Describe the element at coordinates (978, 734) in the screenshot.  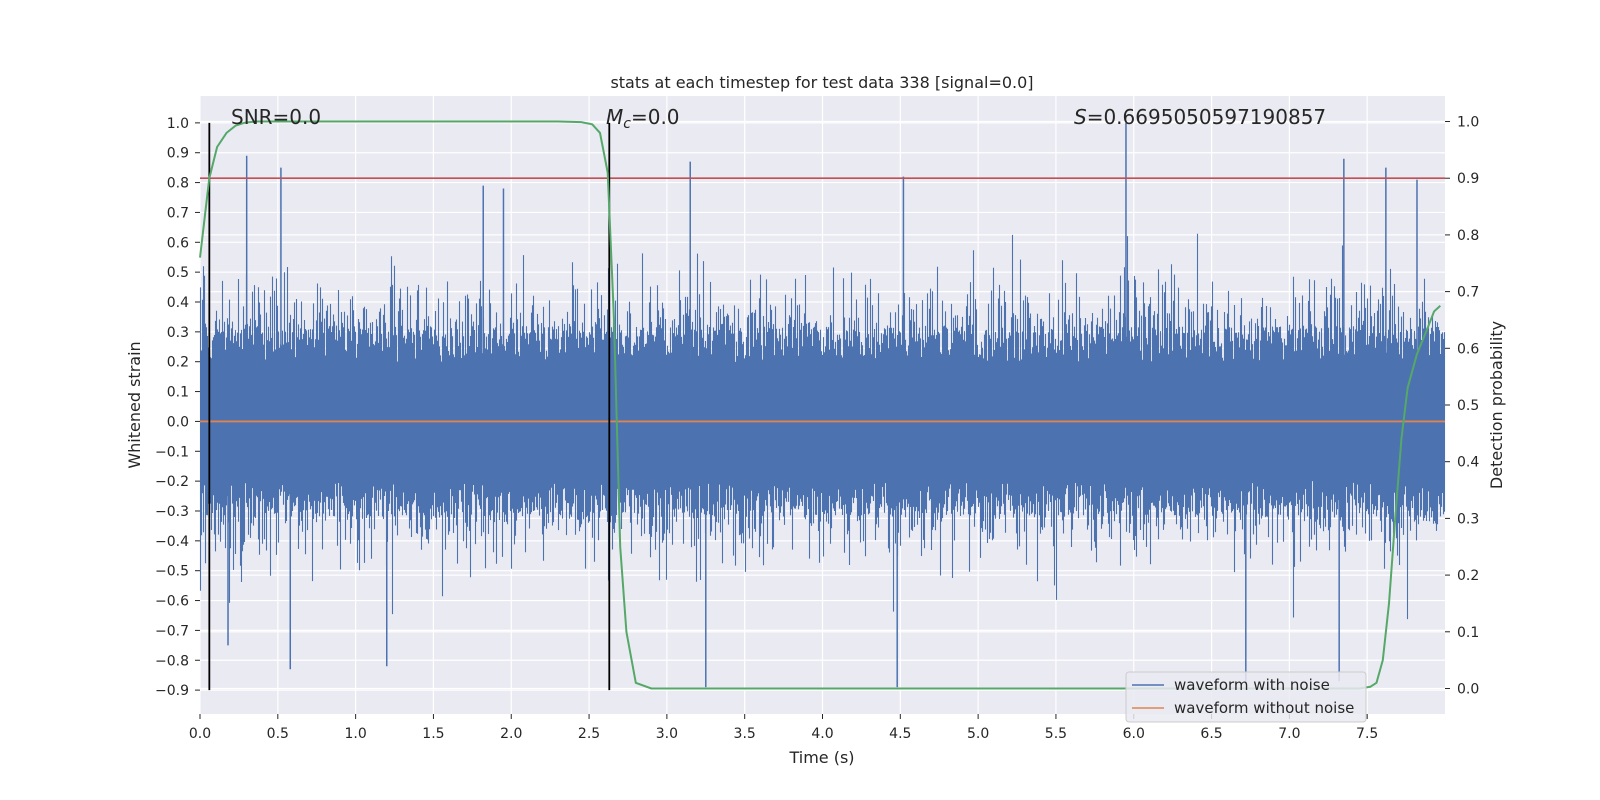
I see `x-tick-label: 5.0` at that location.